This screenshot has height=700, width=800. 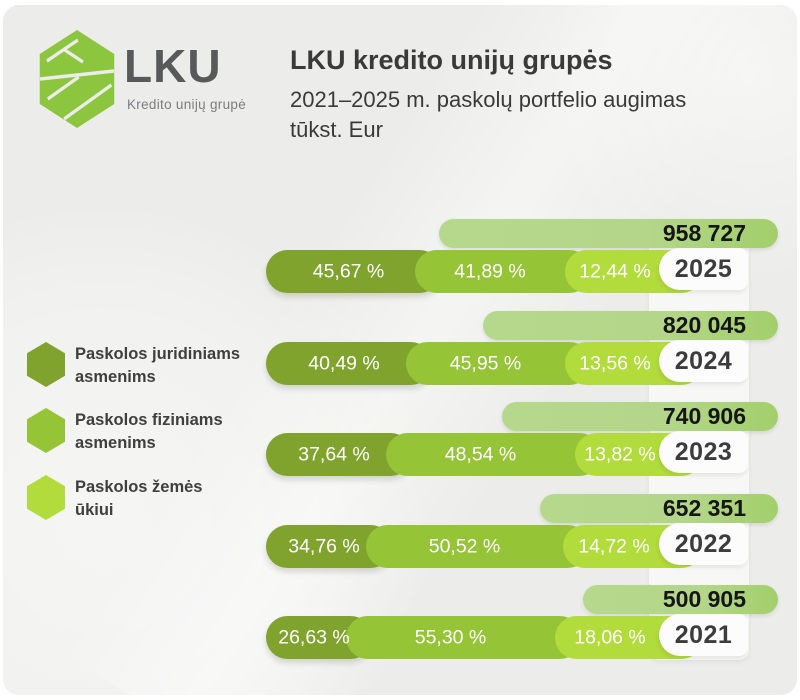 I want to click on segment-percent-label: 14,72 %, so click(x=614, y=546).